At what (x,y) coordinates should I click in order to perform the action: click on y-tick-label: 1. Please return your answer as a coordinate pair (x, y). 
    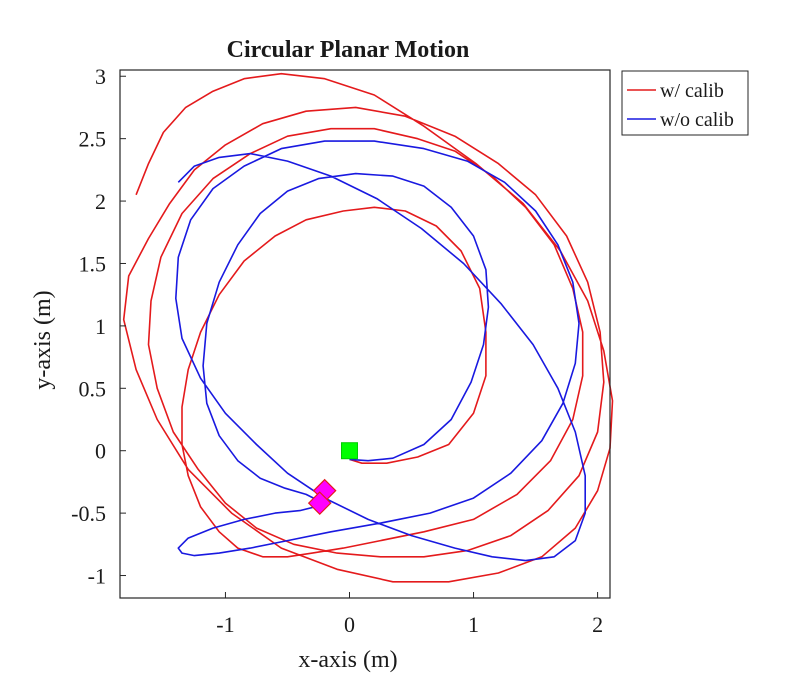
    Looking at the image, I should click on (100, 326).